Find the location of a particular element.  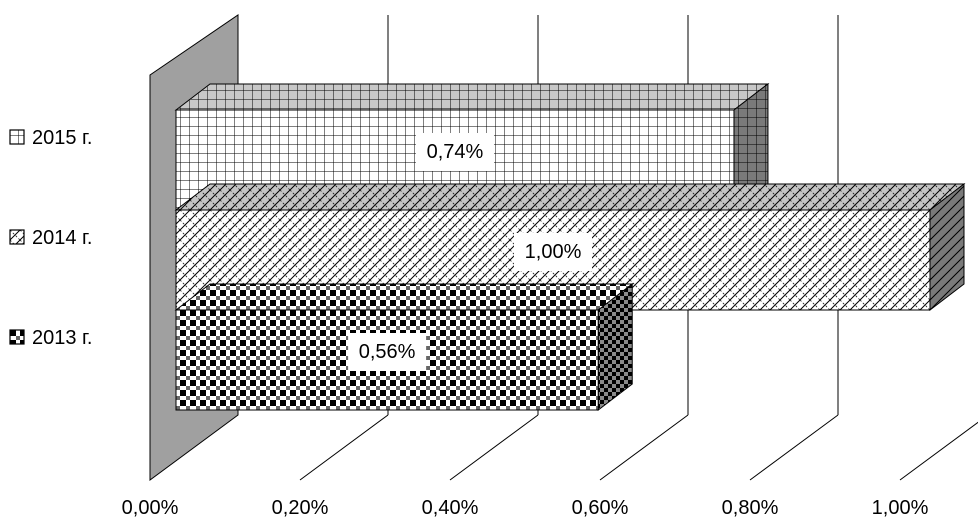

x-tick-label: 1,00% is located at coordinates (900, 508).